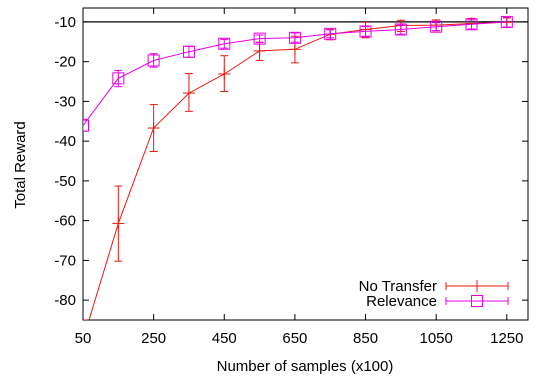 This screenshot has height=379, width=537. I want to click on x-tick-label: 1250, so click(506, 338).